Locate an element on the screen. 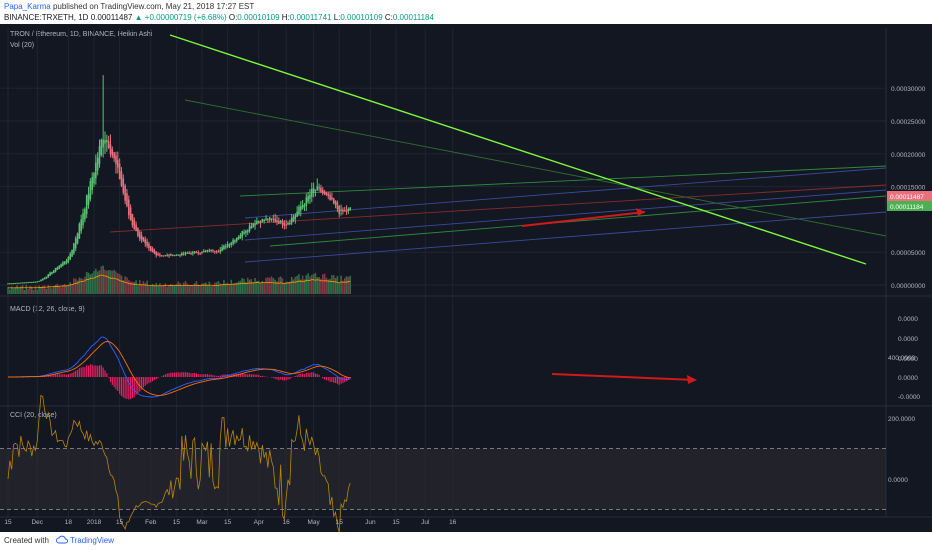  author-link: Papa_Karma is located at coordinates (27, 6).